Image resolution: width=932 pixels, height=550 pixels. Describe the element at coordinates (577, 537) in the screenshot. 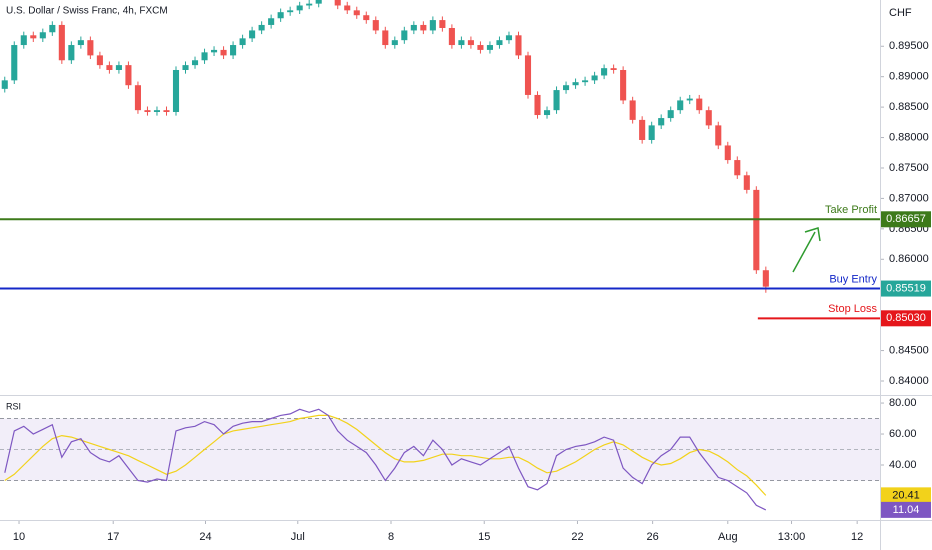

I see `x-tick-label: 22` at that location.